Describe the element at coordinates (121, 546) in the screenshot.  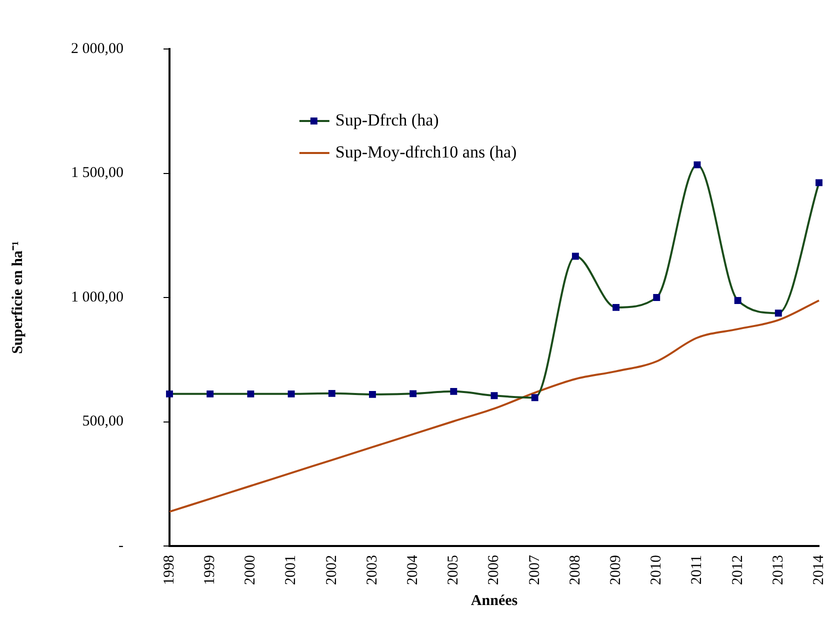
I see `y-tick-label: -` at that location.